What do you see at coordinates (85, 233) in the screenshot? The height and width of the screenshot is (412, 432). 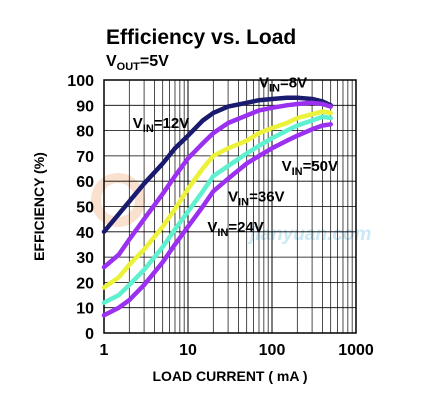 I see `y-tick-label: 40` at bounding box center [85, 233].